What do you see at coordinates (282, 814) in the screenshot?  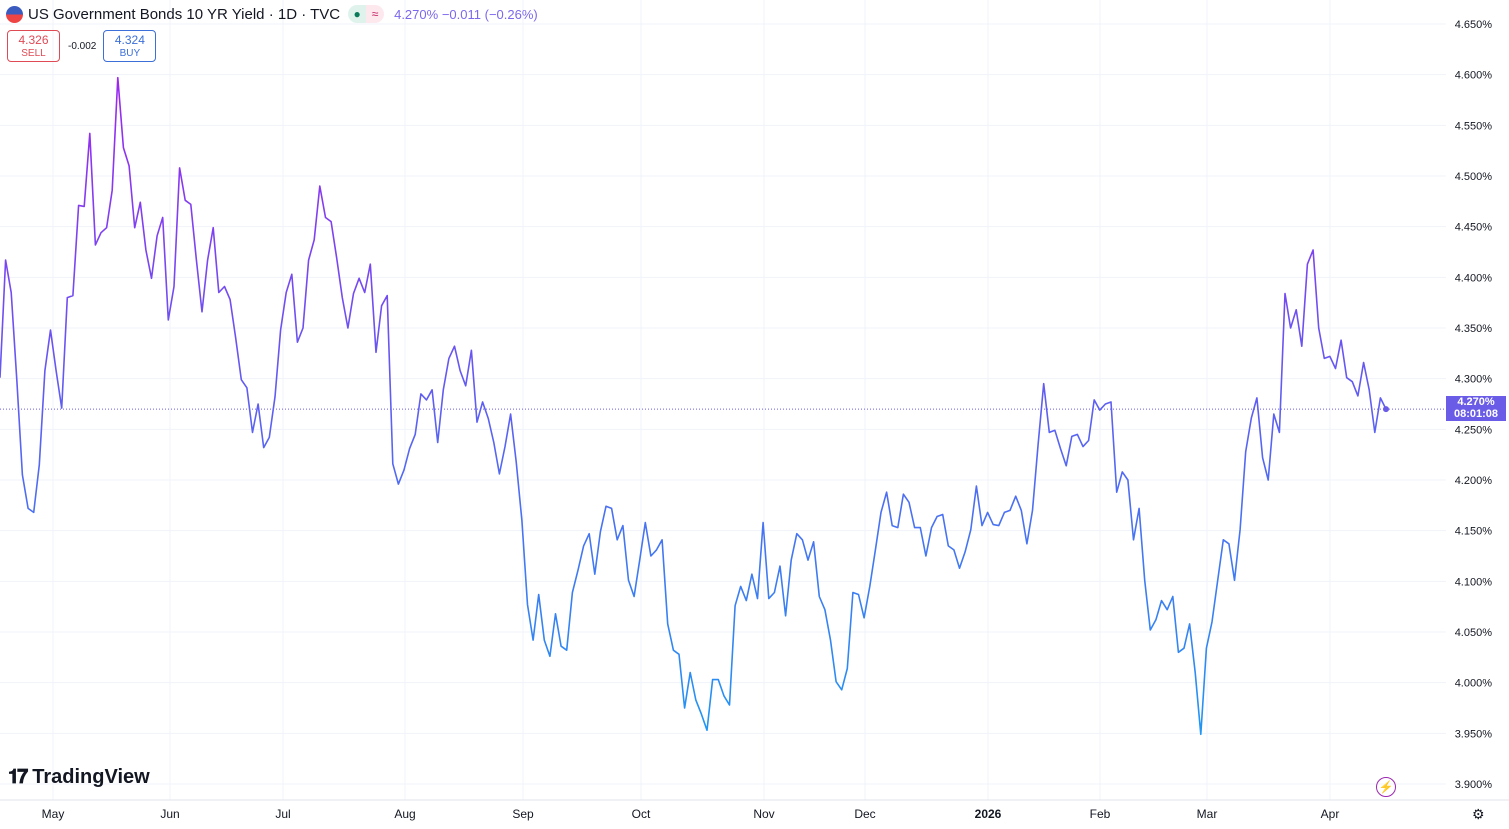 I see `x-tick-label: Jul` at bounding box center [282, 814].